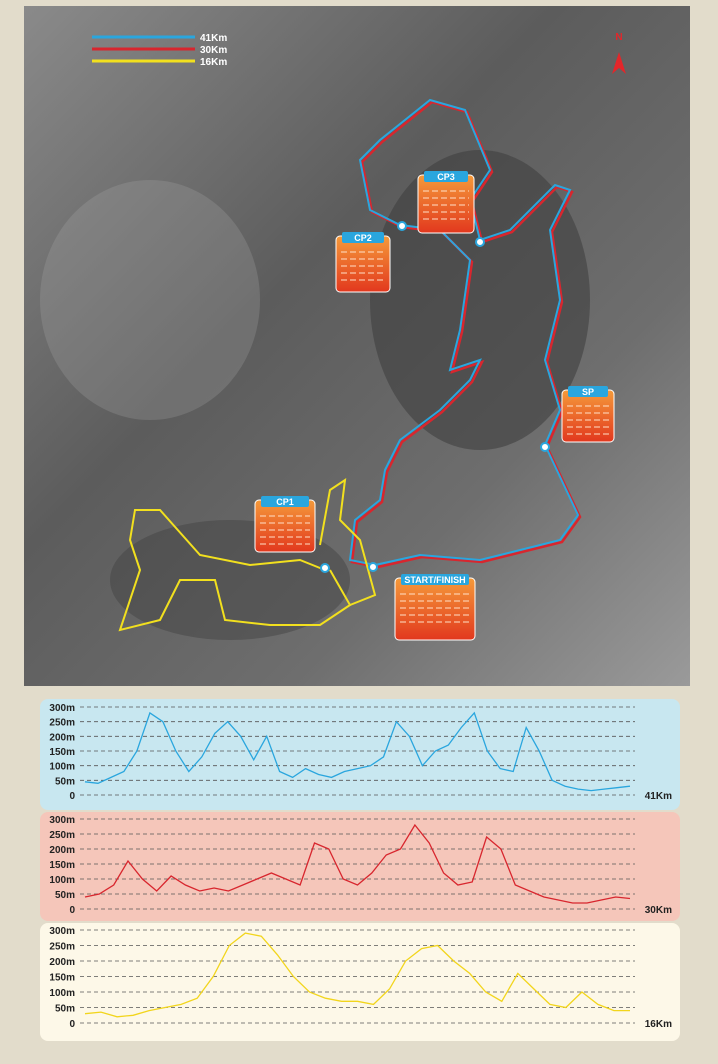 The image size is (718, 1064). I want to click on checkpoint-label: START/FINISH, so click(434, 580).